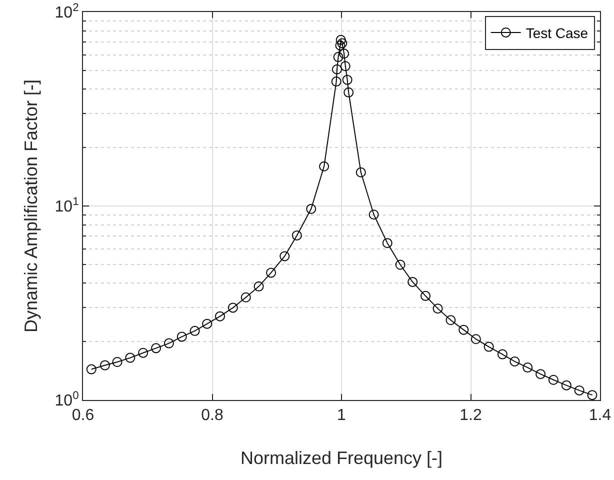 Image resolution: width=614 pixels, height=480 pixels. I want to click on y-tick-label: 10$^{1}$, so click(66, 206).